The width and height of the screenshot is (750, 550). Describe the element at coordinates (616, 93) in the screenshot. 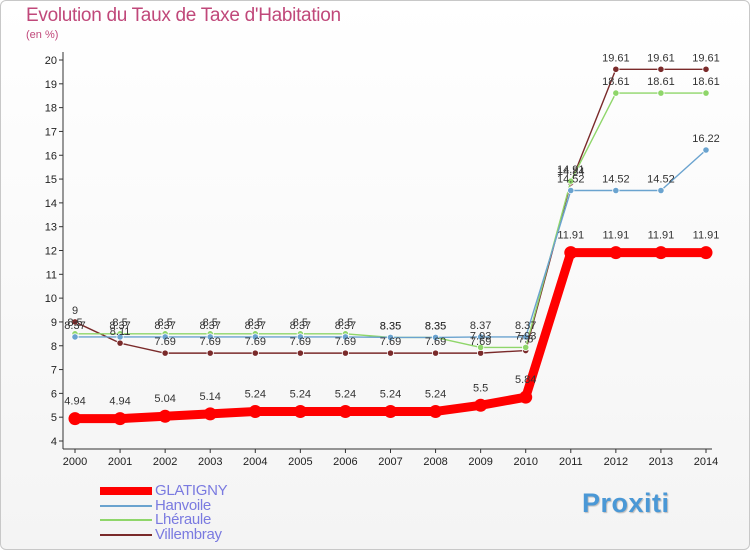

I see `point-lh-raule-2012` at that location.